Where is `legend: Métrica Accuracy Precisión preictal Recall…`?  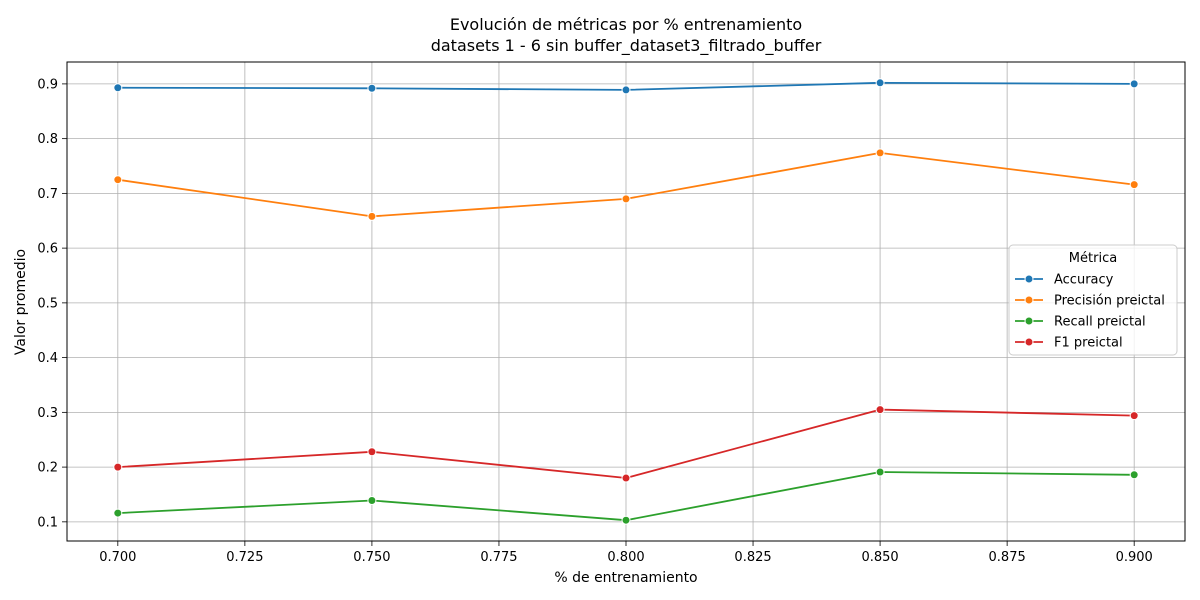 legend: Métrica Accuracy Precisión preictal Recall… is located at coordinates (1093, 300).